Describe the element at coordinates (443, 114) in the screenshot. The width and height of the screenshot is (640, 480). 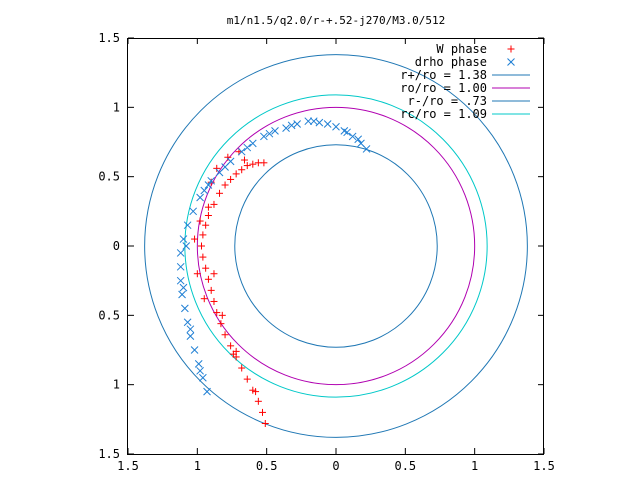
I see `legend-label: rc/ro = 1.09` at that location.